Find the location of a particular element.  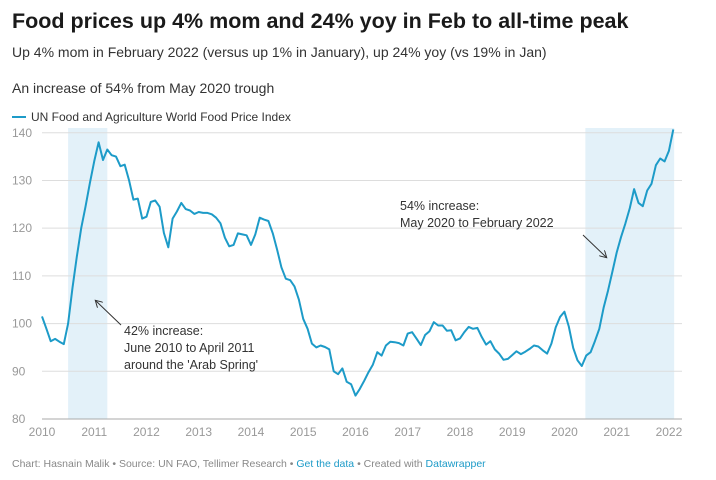

y-axis-tick-labels: 80 90 100 110 120 130 140 is located at coordinates (22, 276).